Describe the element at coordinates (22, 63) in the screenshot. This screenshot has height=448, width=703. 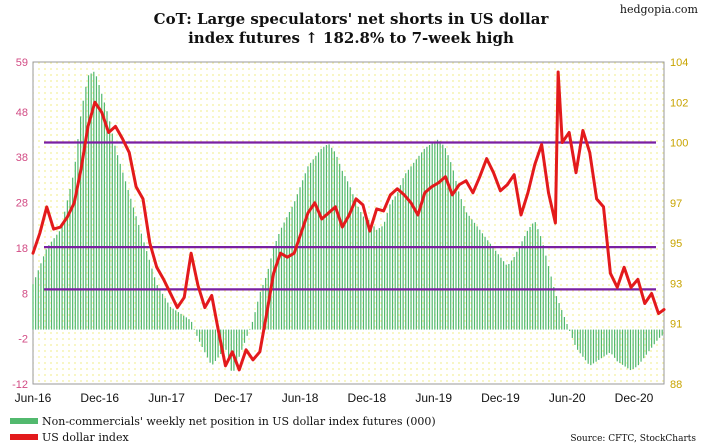
I see `left-tick-label: 59` at that location.